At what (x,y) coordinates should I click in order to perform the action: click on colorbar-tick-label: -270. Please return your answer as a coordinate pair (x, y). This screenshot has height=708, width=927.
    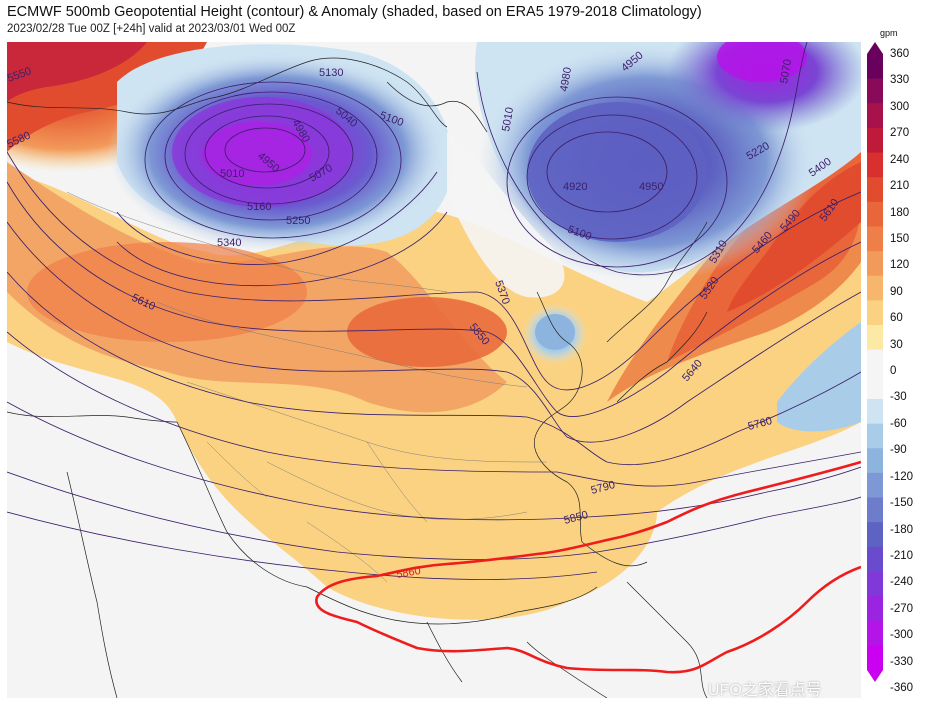
    Looking at the image, I should click on (902, 608).